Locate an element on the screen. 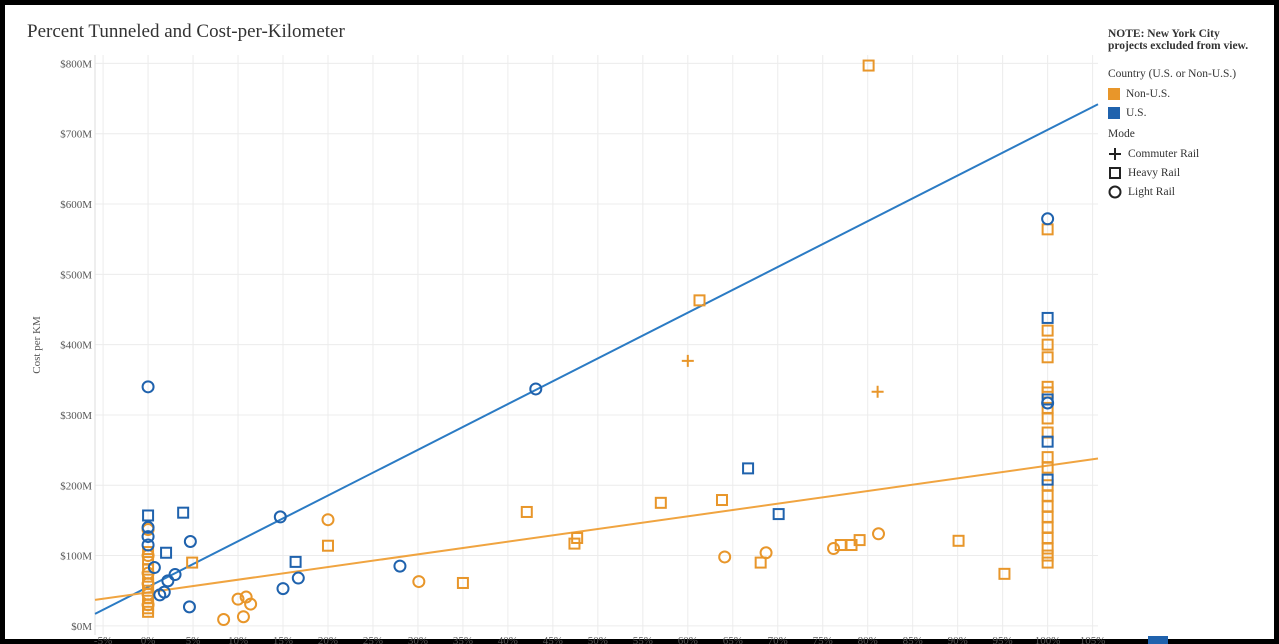 This screenshot has width=1279, height=644. x-tick-label: 85% is located at coordinates (913, 639).